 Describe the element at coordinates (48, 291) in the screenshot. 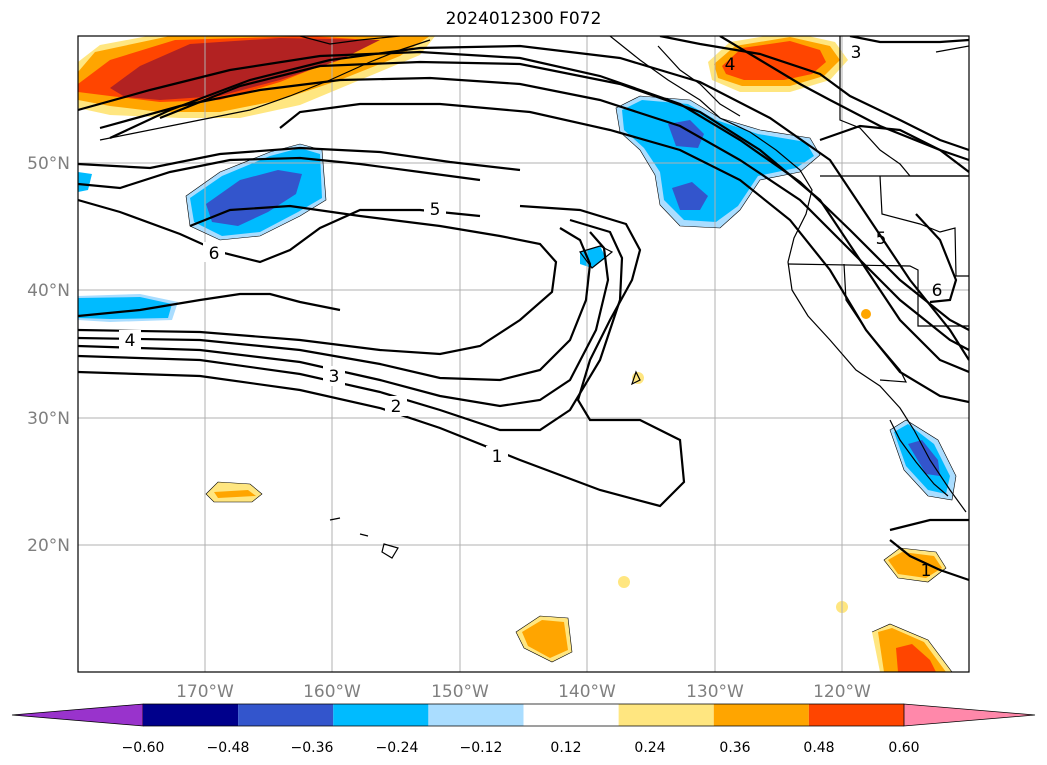

I see `lat-label: 40°N` at that location.